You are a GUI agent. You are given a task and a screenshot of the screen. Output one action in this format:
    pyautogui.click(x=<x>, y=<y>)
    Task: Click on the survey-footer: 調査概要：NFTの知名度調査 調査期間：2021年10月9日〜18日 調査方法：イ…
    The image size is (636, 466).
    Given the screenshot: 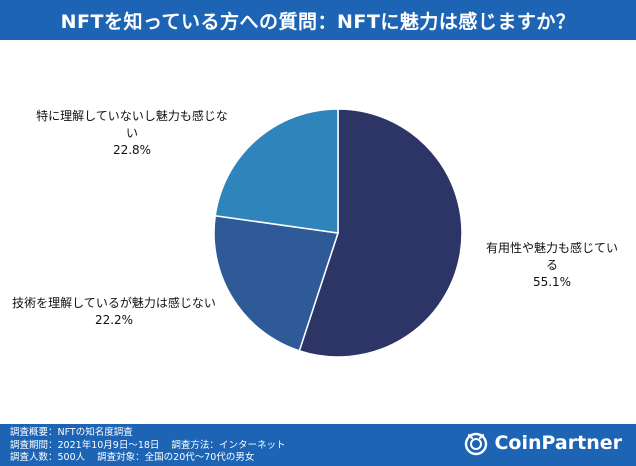 What is the action you would take?
    pyautogui.click(x=318, y=445)
    